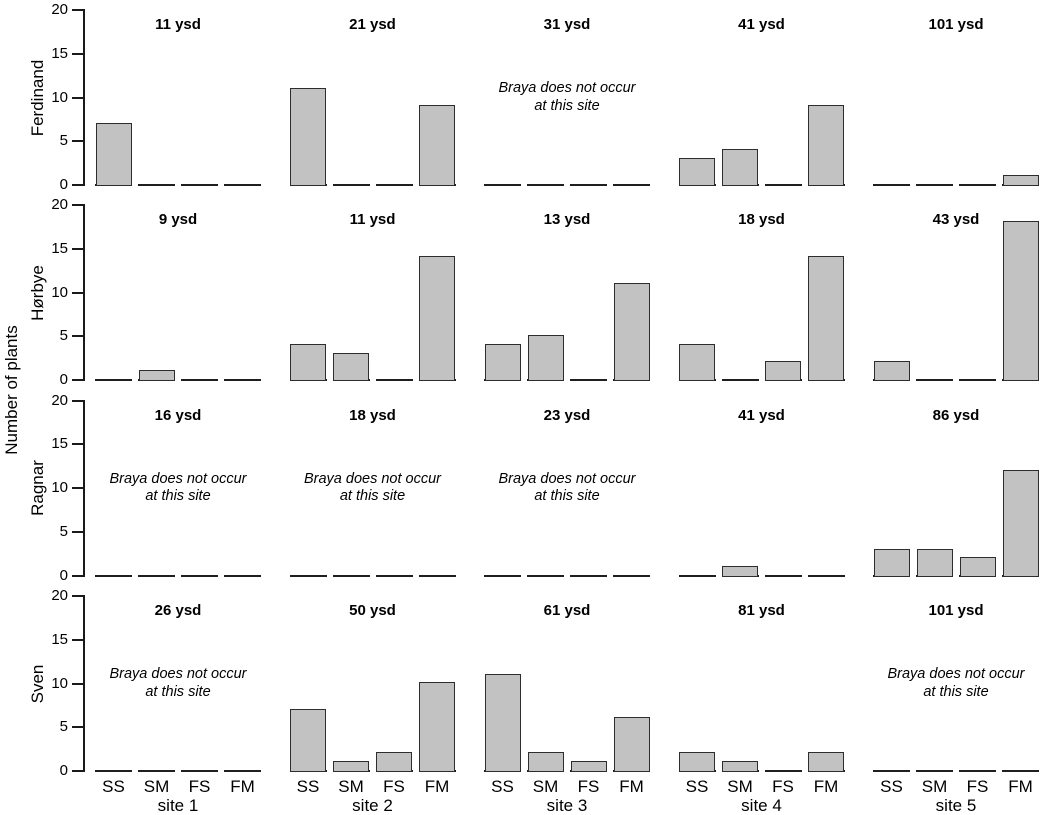  What do you see at coordinates (956, 24) in the screenshot?
I see `age-annotation: 101 ysd` at bounding box center [956, 24].